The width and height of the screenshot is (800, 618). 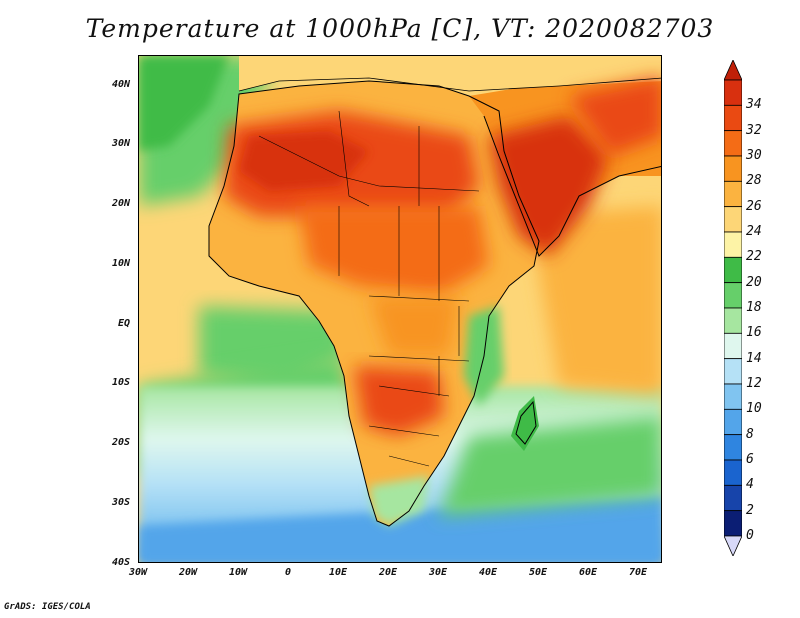 I want to click on north-atlantic-cooler, so click(x=184, y=103).